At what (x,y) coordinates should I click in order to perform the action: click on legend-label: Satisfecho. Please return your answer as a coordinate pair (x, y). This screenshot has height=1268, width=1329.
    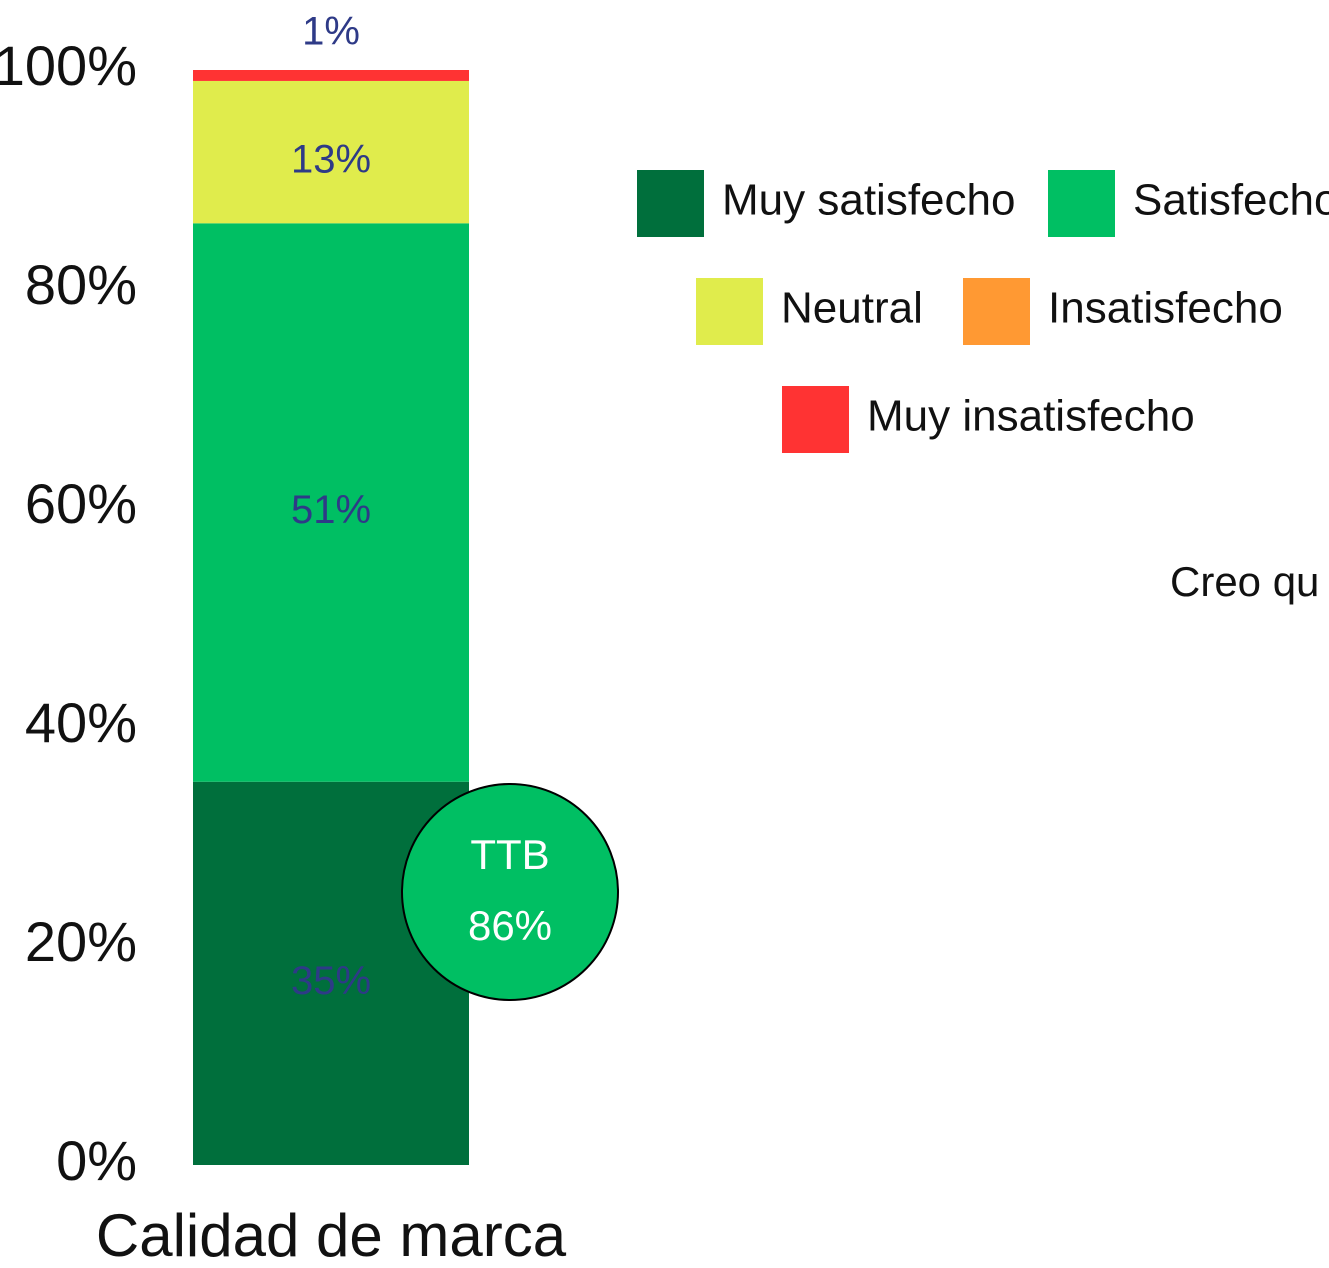
    Looking at the image, I should click on (1231, 200).